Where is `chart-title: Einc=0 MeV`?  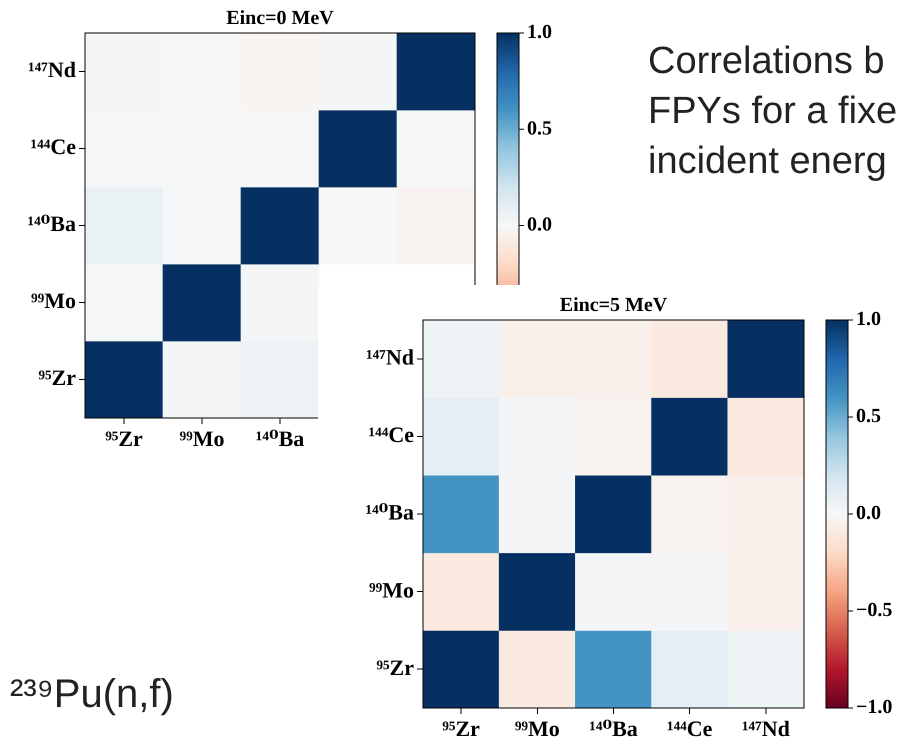
chart-title: Einc=0 MeV is located at coordinates (280, 18).